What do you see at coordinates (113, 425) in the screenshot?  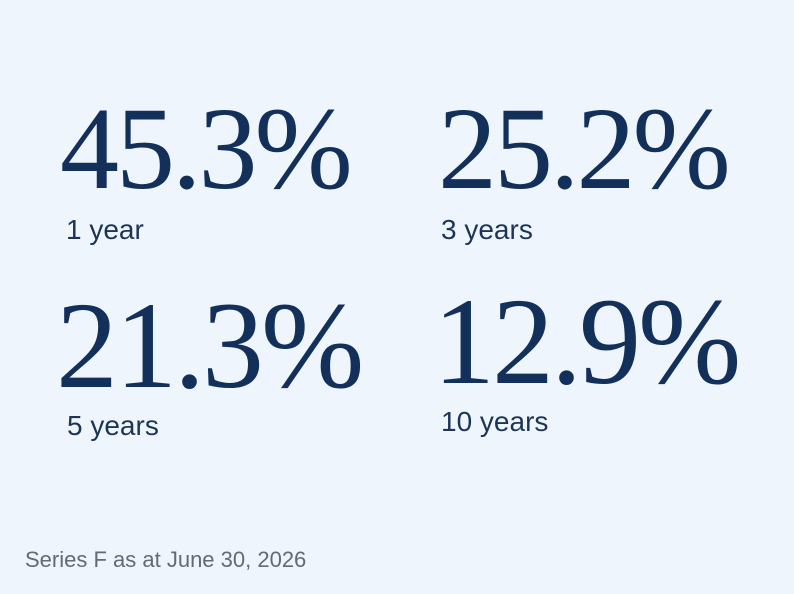 I see `stat-label: 5 years` at bounding box center [113, 425].